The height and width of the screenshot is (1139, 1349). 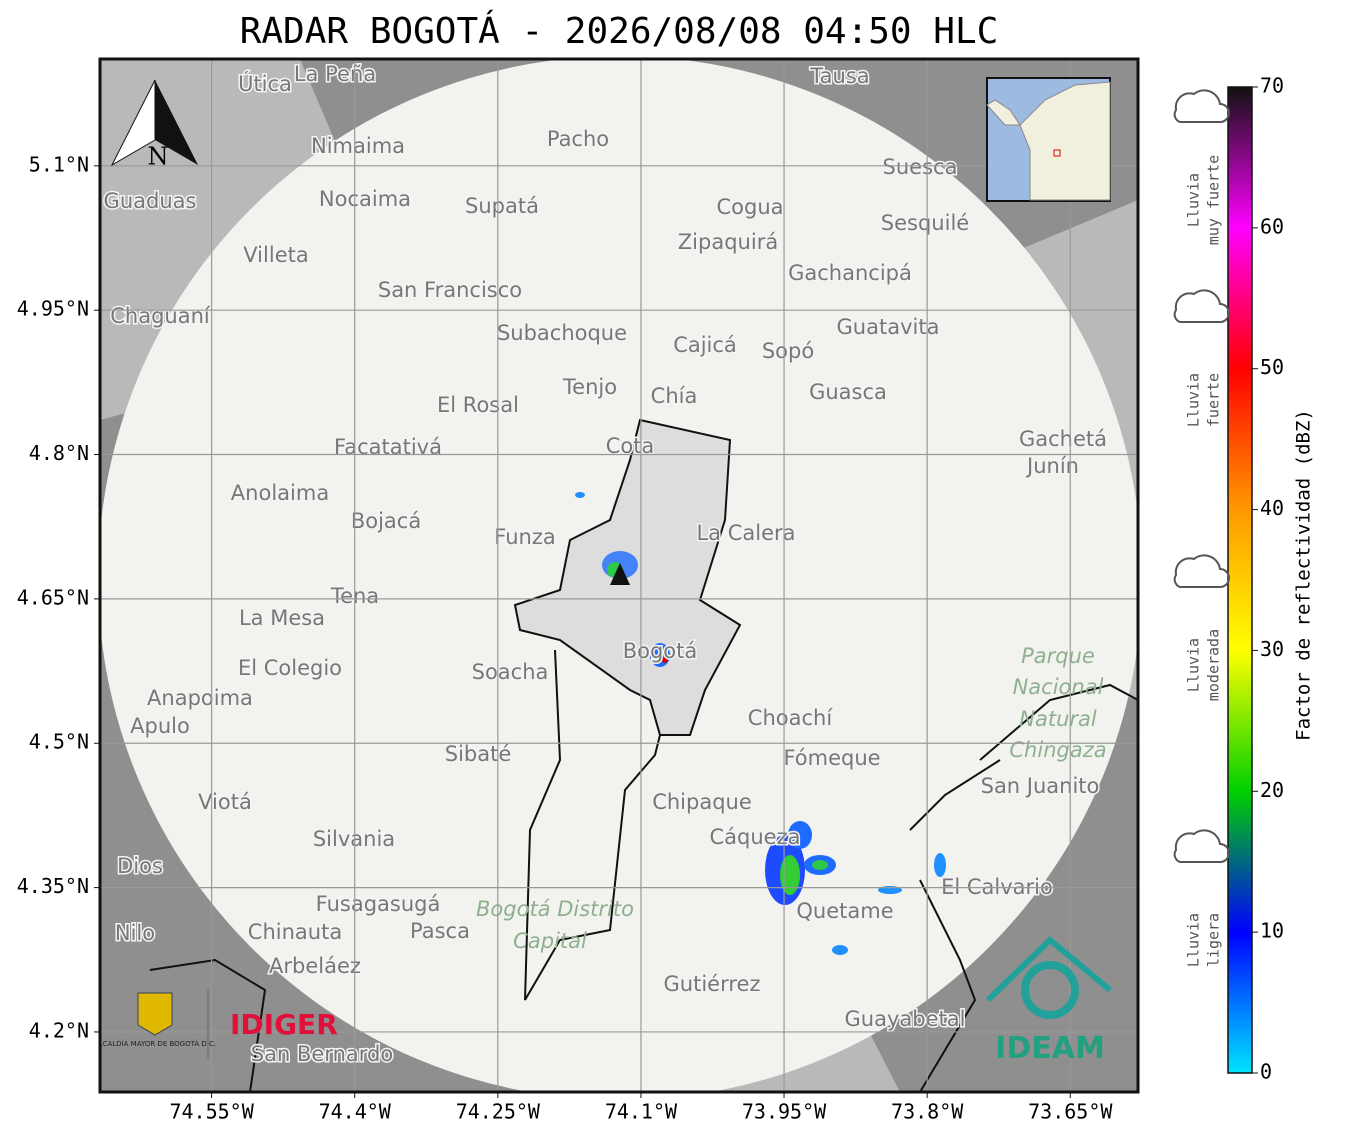 What do you see at coordinates (712, 984) in the screenshot?
I see `place-label: Gutiérrez` at bounding box center [712, 984].